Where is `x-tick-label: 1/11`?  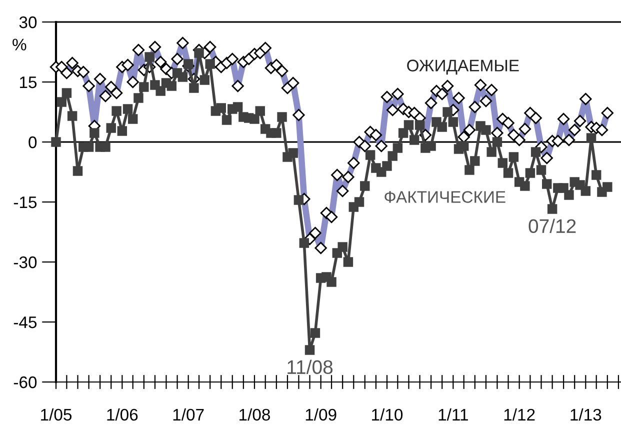 x-tick-label: 1/11 is located at coordinates (453, 414).